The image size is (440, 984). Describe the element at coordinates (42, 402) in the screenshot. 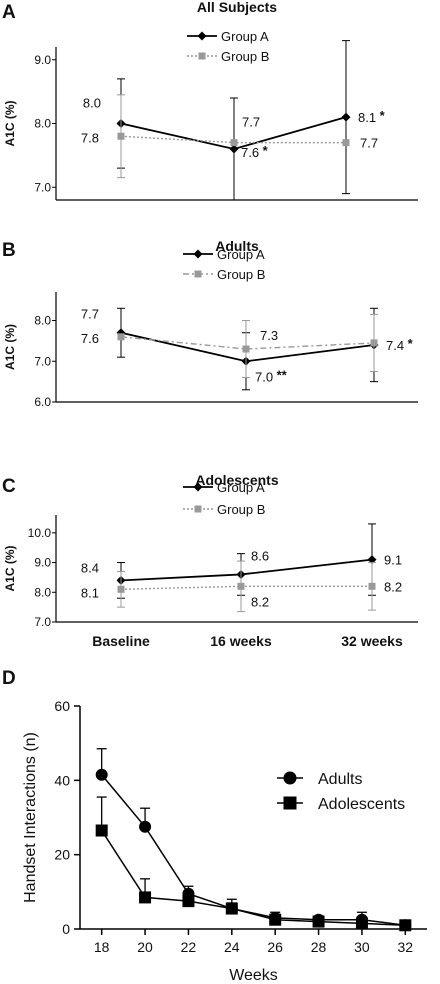

I see `panel-B-ytick-label: 6.0` at that location.